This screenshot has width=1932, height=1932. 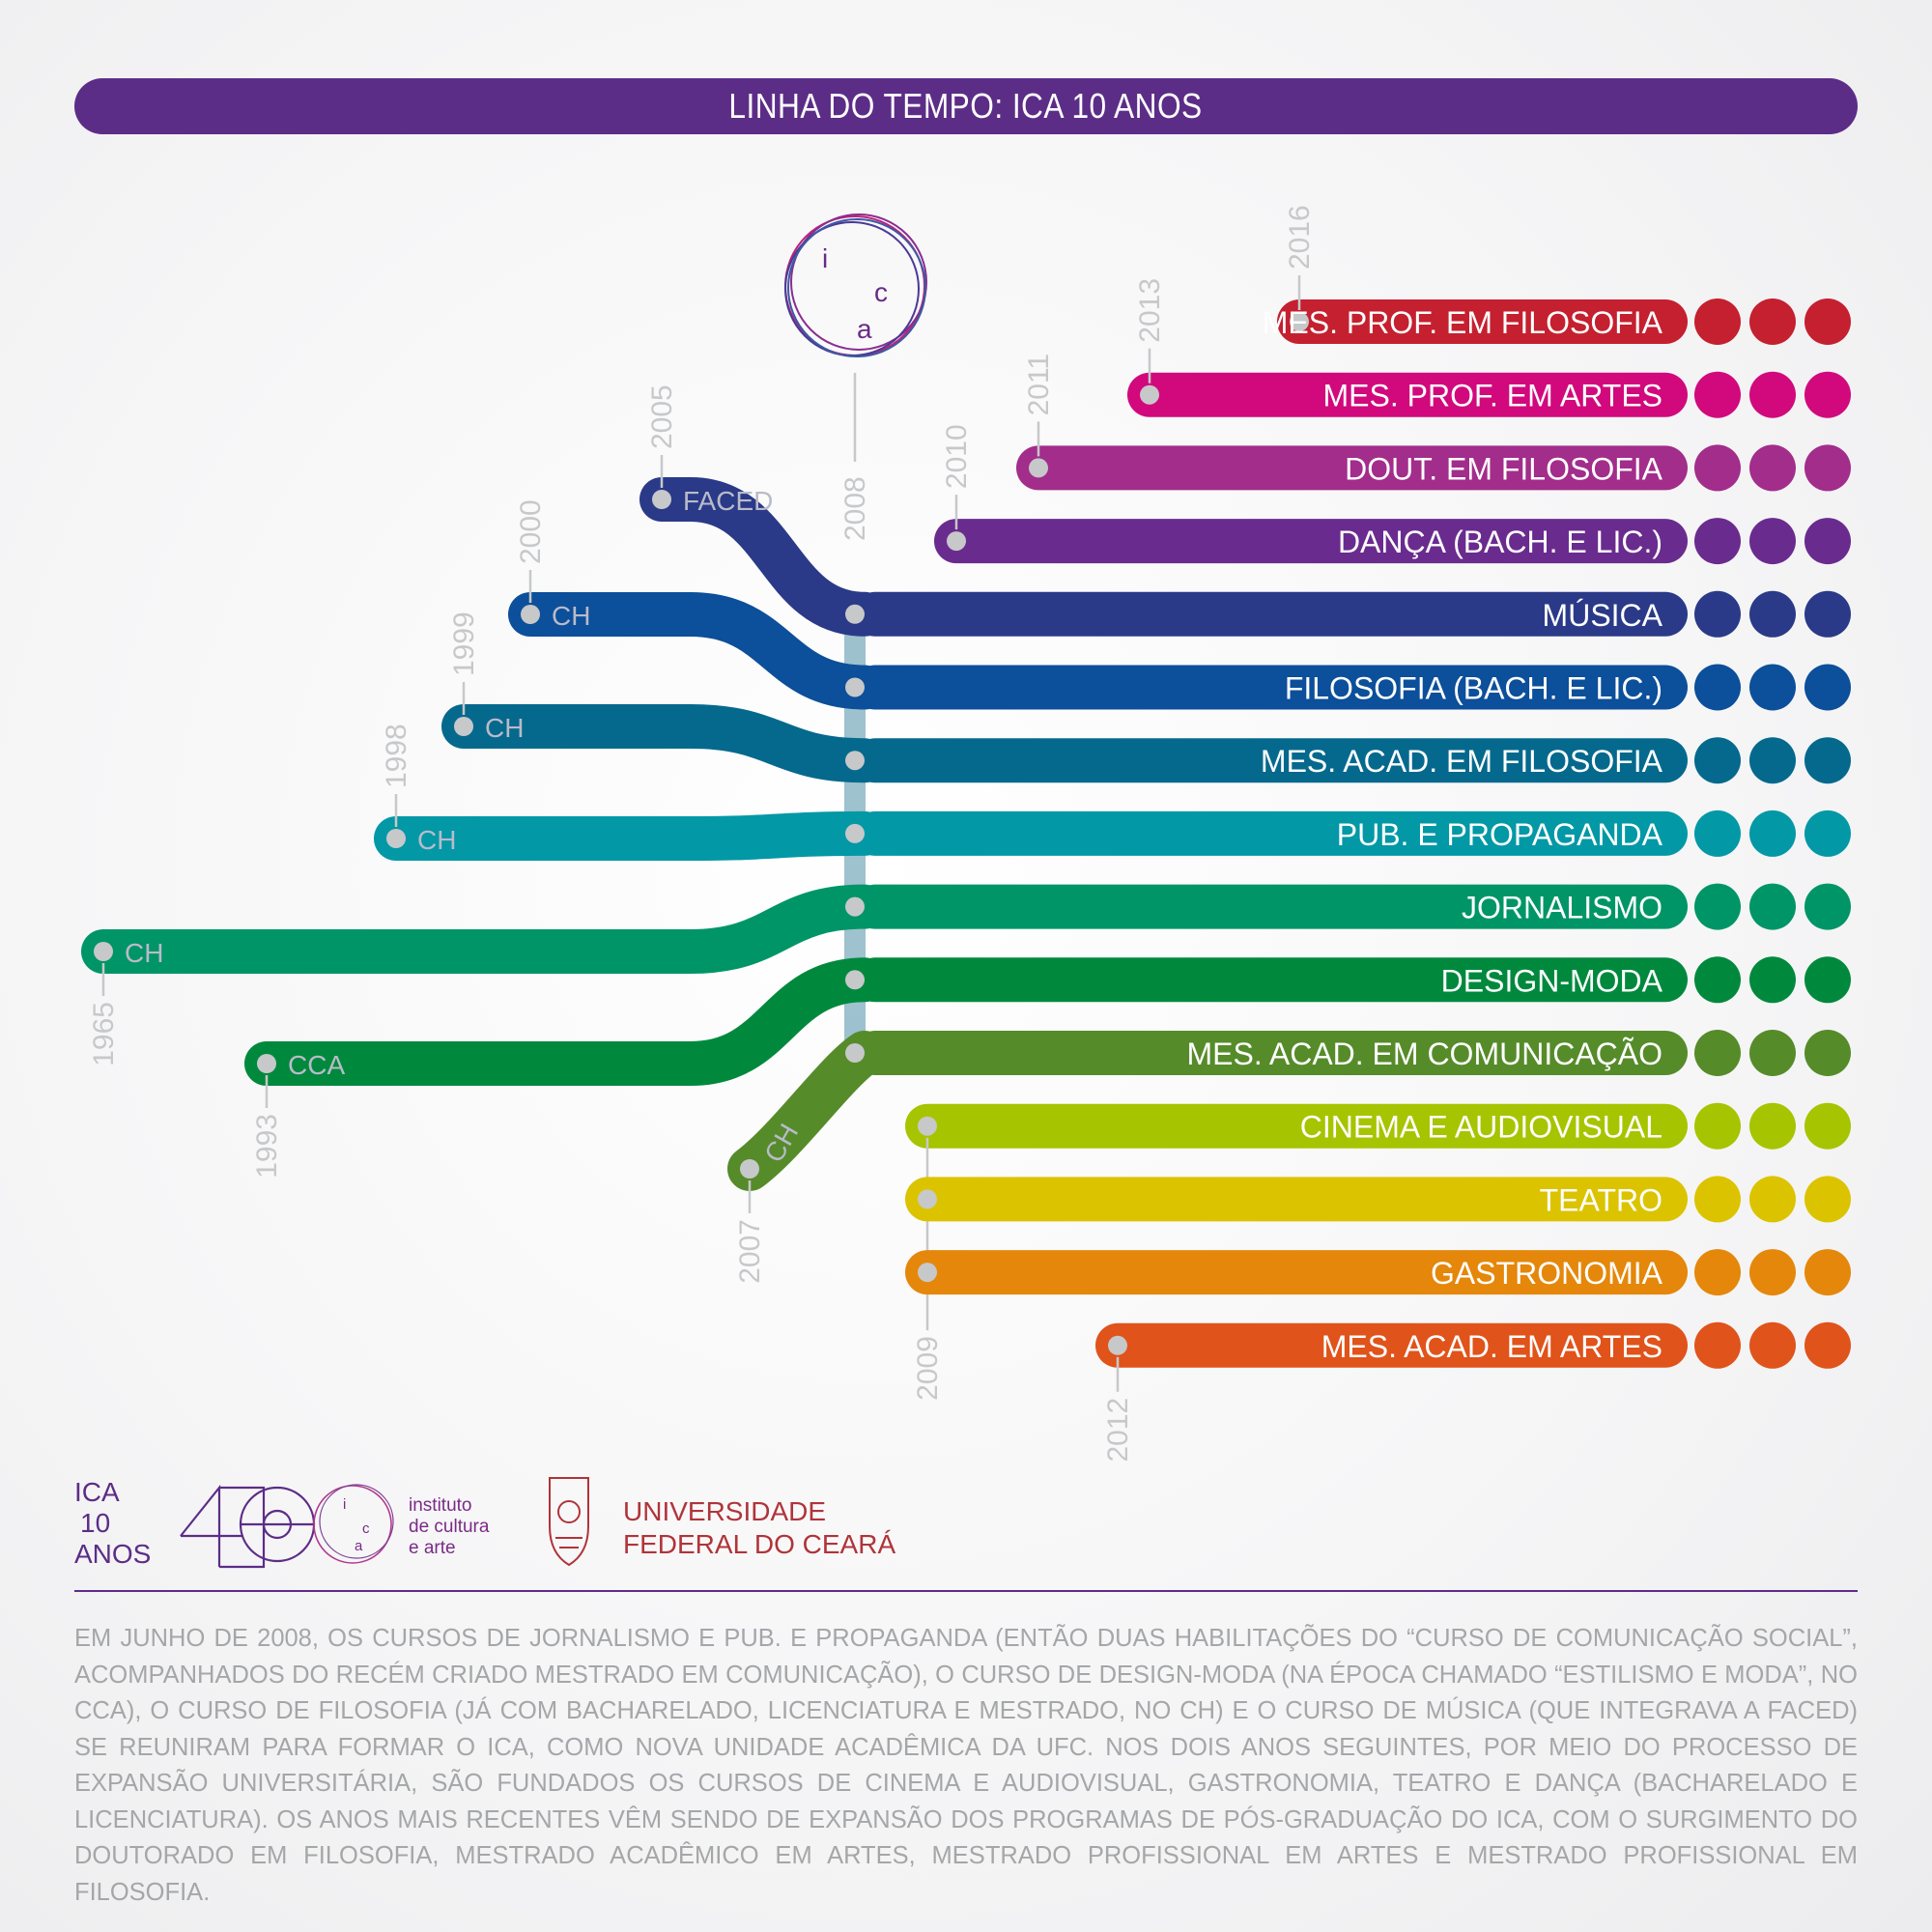 I want to click on course-row-8: JORNALISMO, so click(x=1348, y=906).